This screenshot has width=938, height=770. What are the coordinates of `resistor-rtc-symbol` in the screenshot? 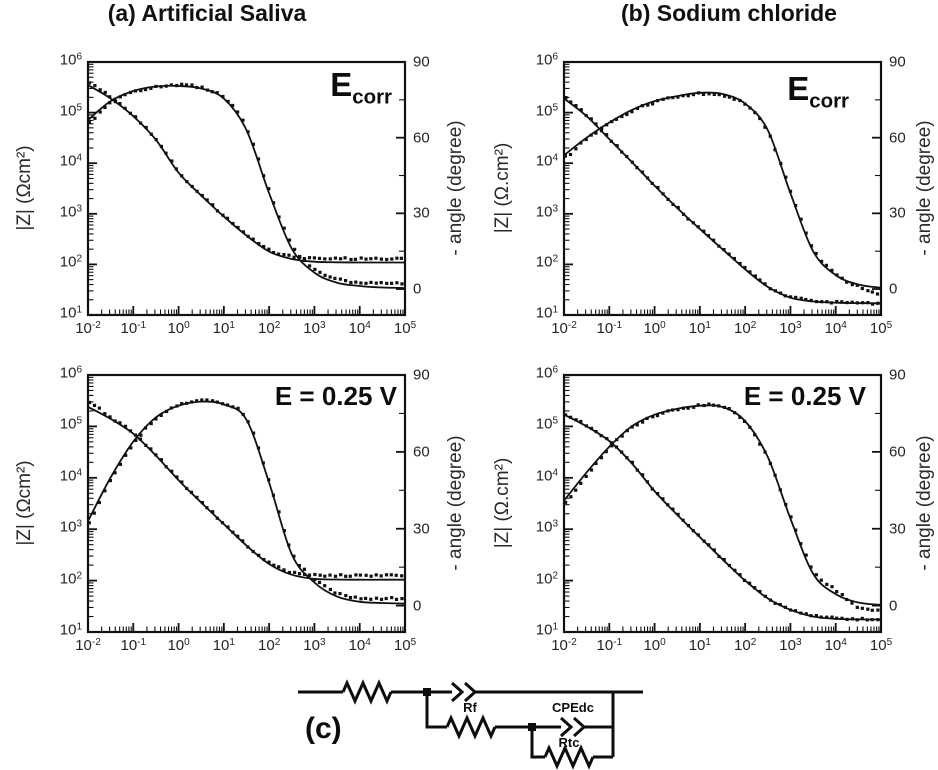 It's located at (569, 757).